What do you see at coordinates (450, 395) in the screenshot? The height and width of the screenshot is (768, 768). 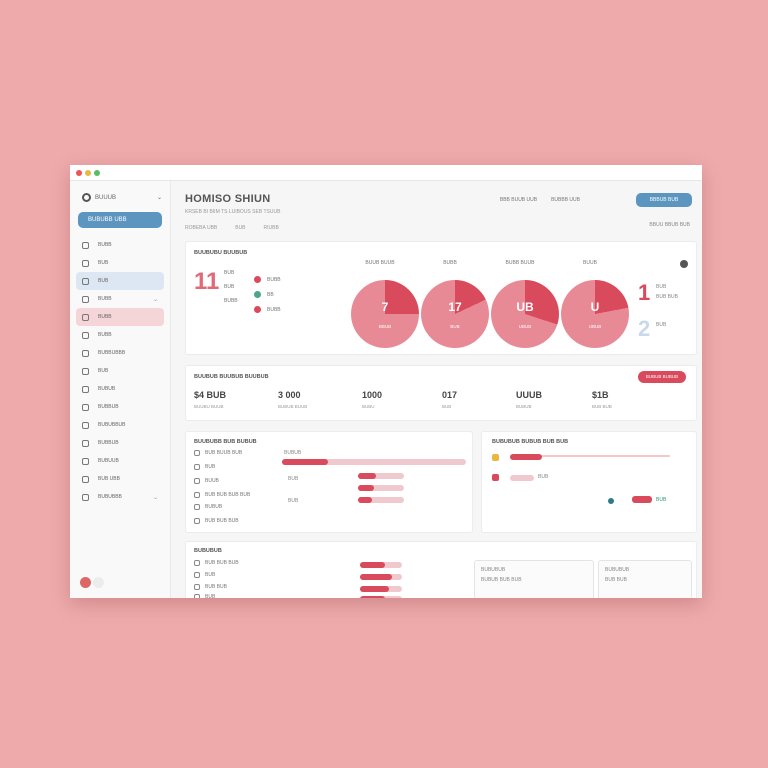 I see `stat-value: 017` at bounding box center [450, 395].